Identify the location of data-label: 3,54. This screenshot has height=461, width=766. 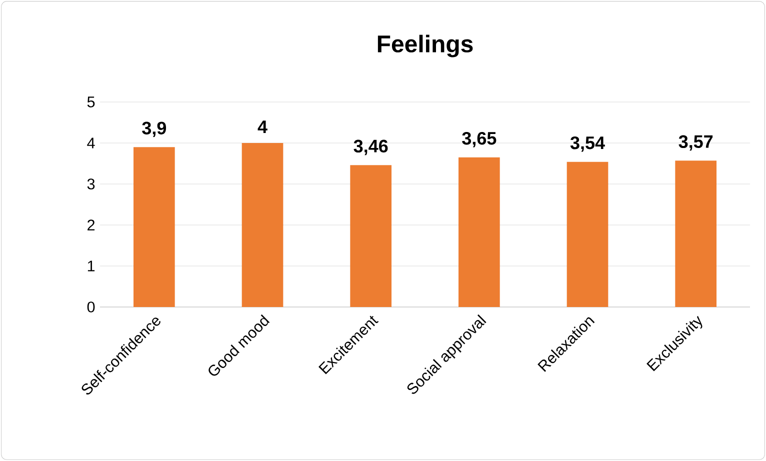
(587, 144).